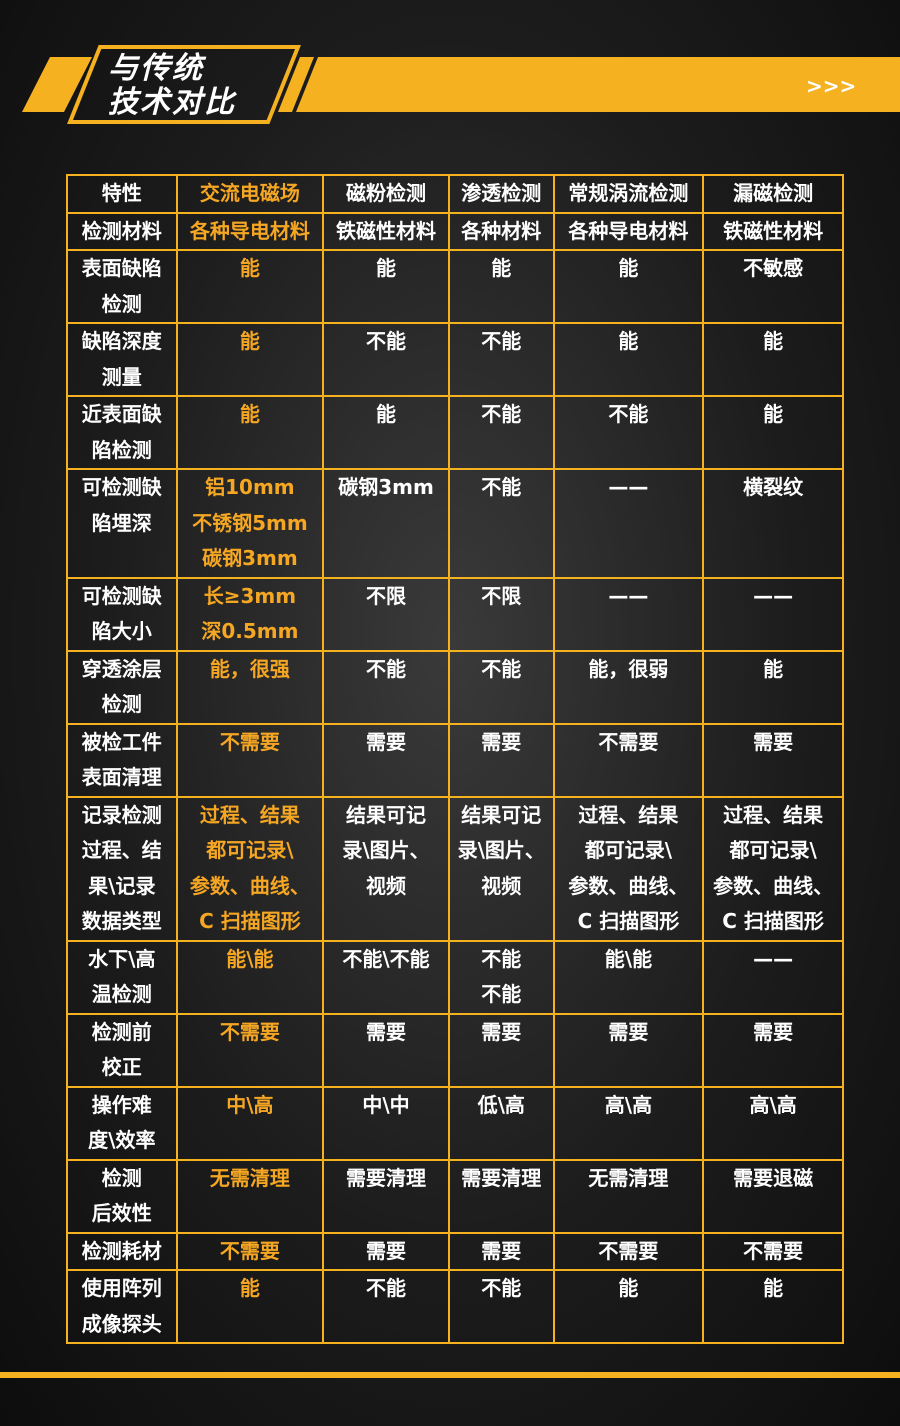 This screenshot has width=900, height=1426. I want to click on table-cell: 不能 不能, so click(501, 977).